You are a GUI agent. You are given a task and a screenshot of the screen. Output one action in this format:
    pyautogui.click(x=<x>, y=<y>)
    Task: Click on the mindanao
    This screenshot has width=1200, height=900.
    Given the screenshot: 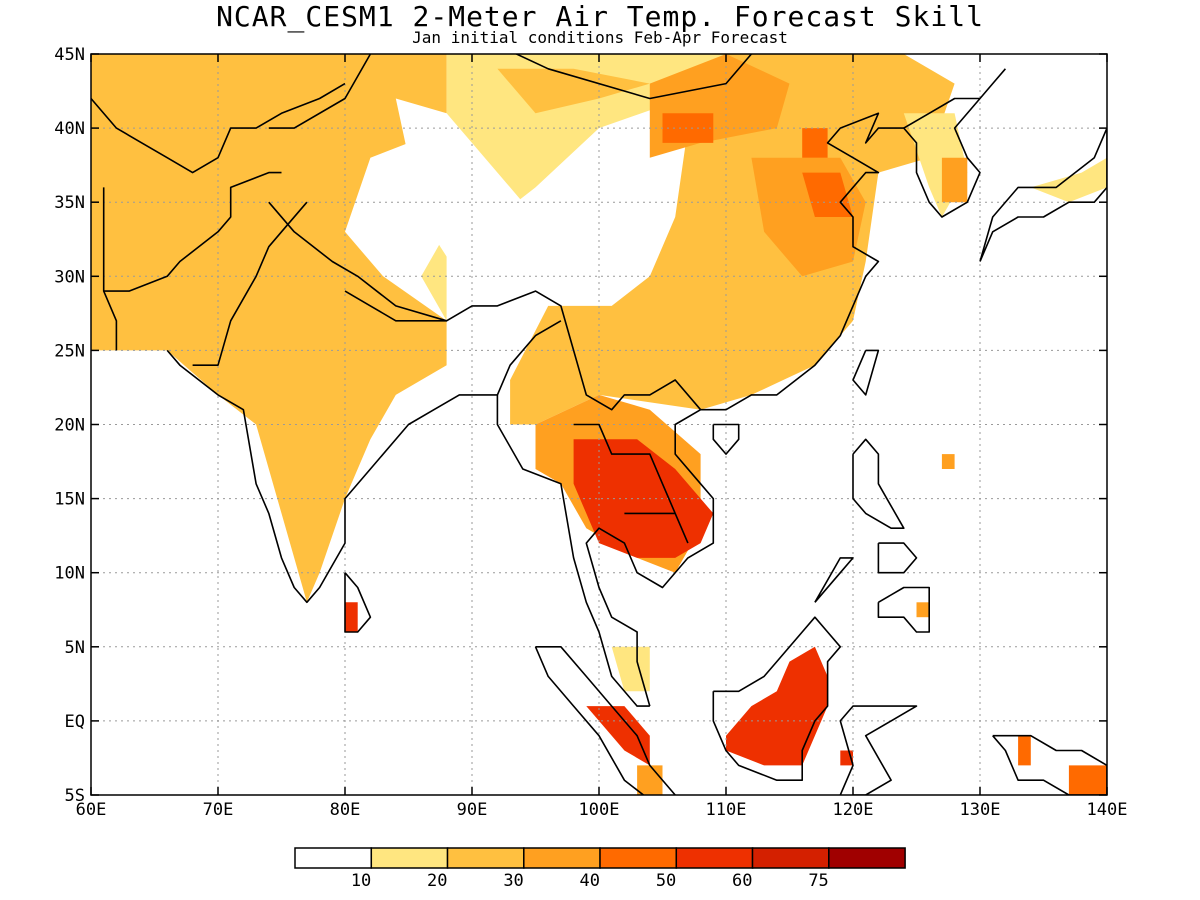 What is the action you would take?
    pyautogui.click(x=903, y=609)
    